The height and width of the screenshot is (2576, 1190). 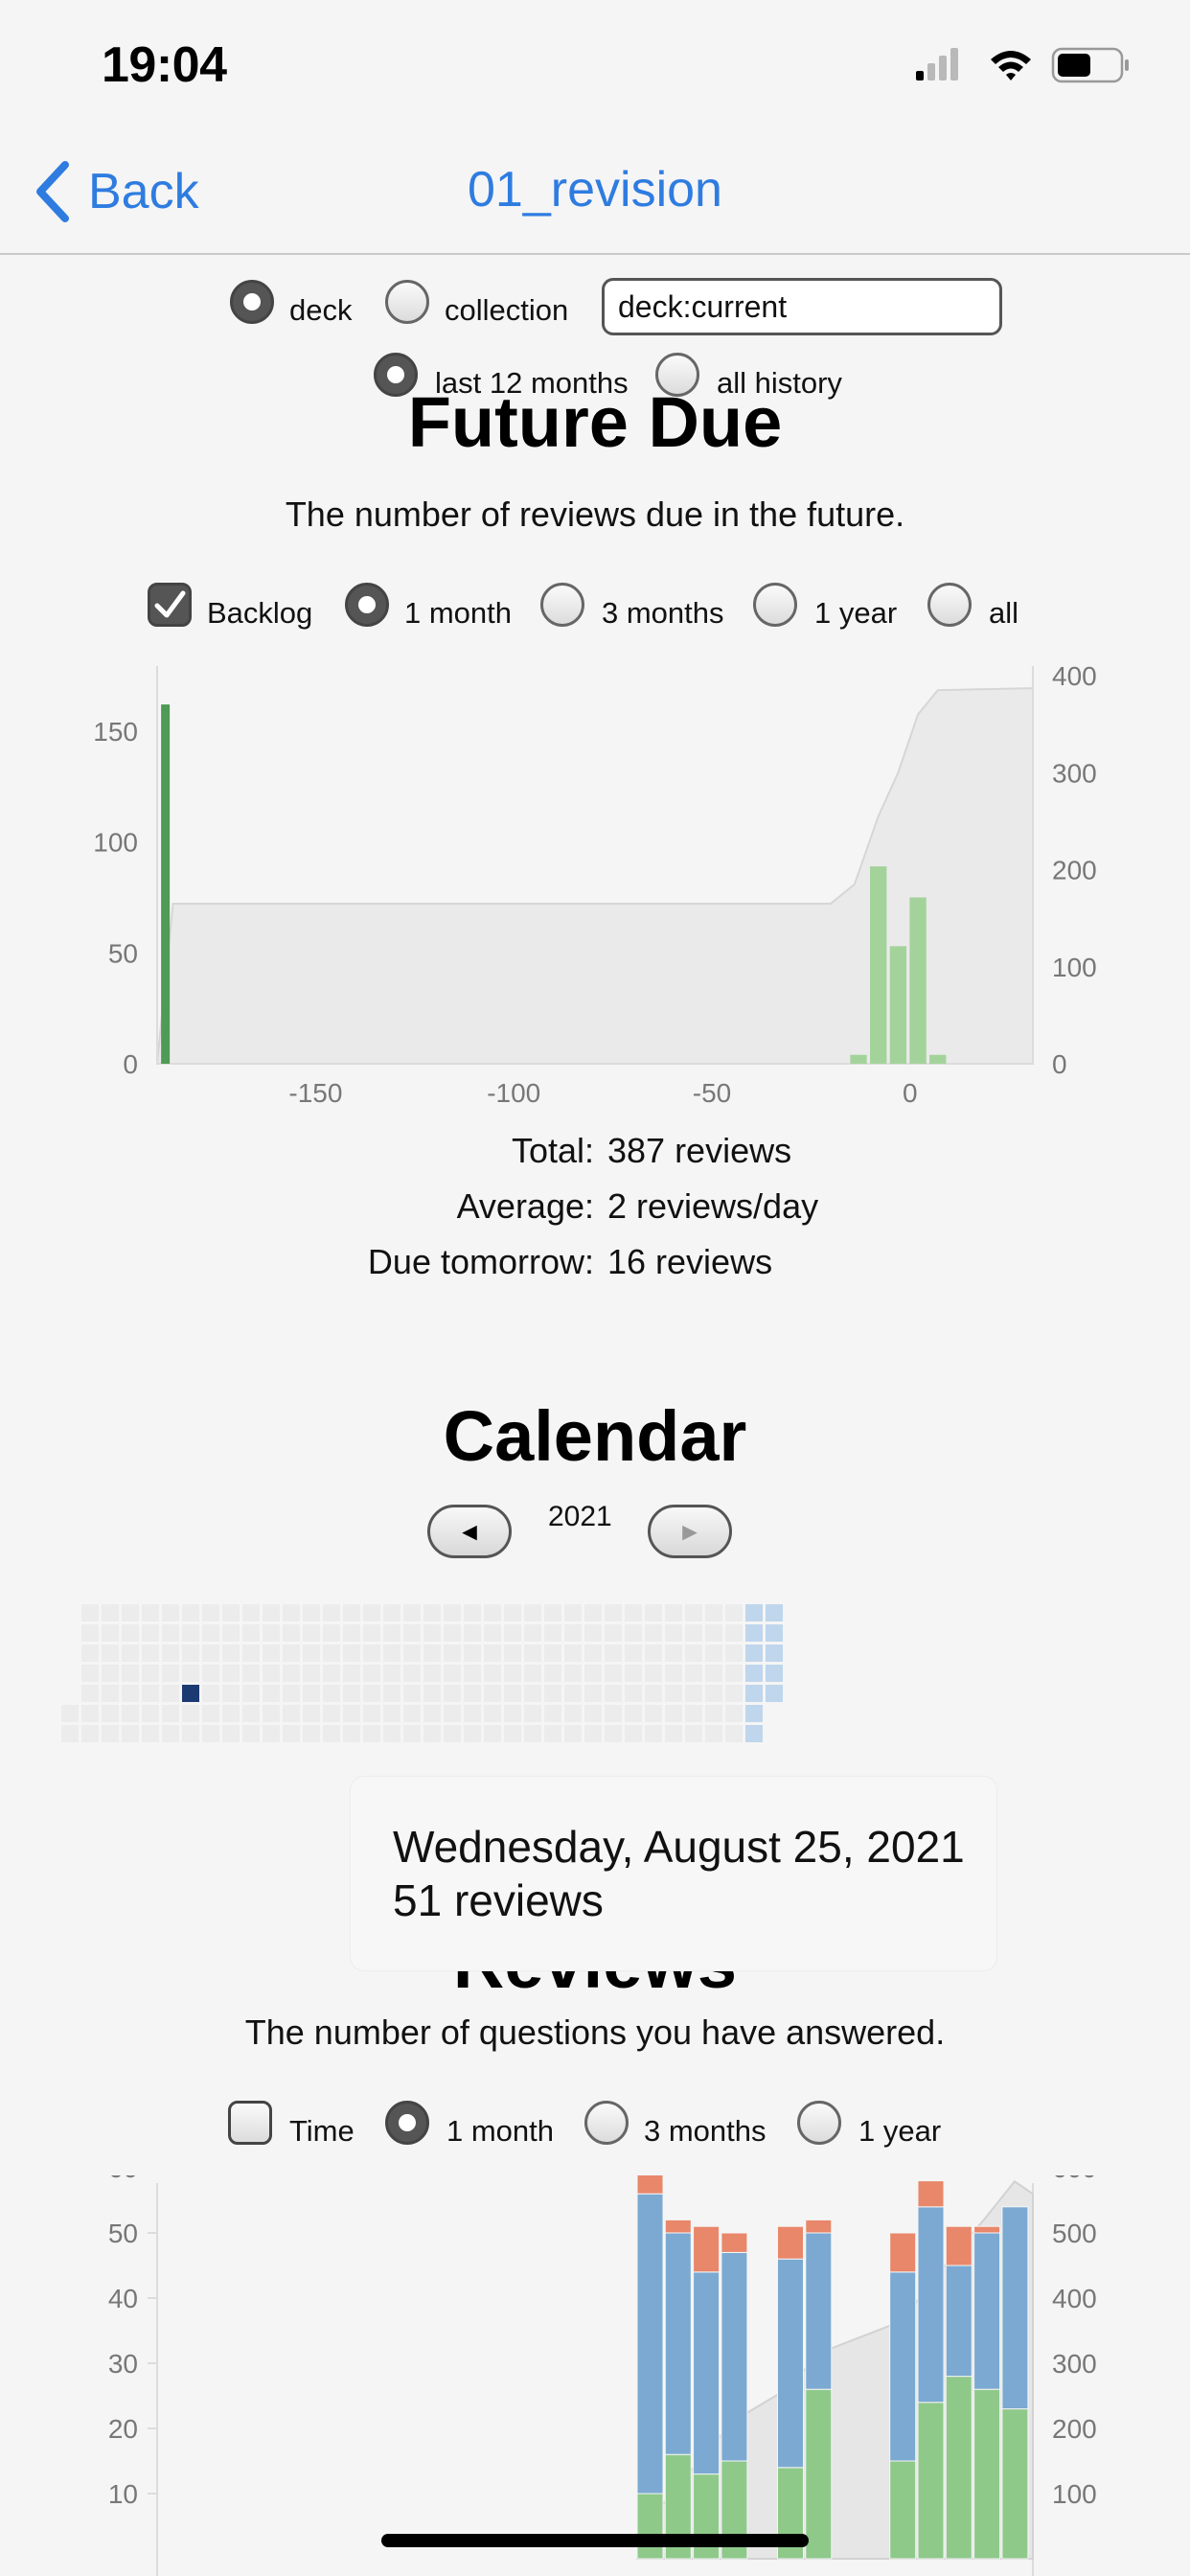 What do you see at coordinates (677, 375) in the screenshot?
I see `range-all-history-radio` at bounding box center [677, 375].